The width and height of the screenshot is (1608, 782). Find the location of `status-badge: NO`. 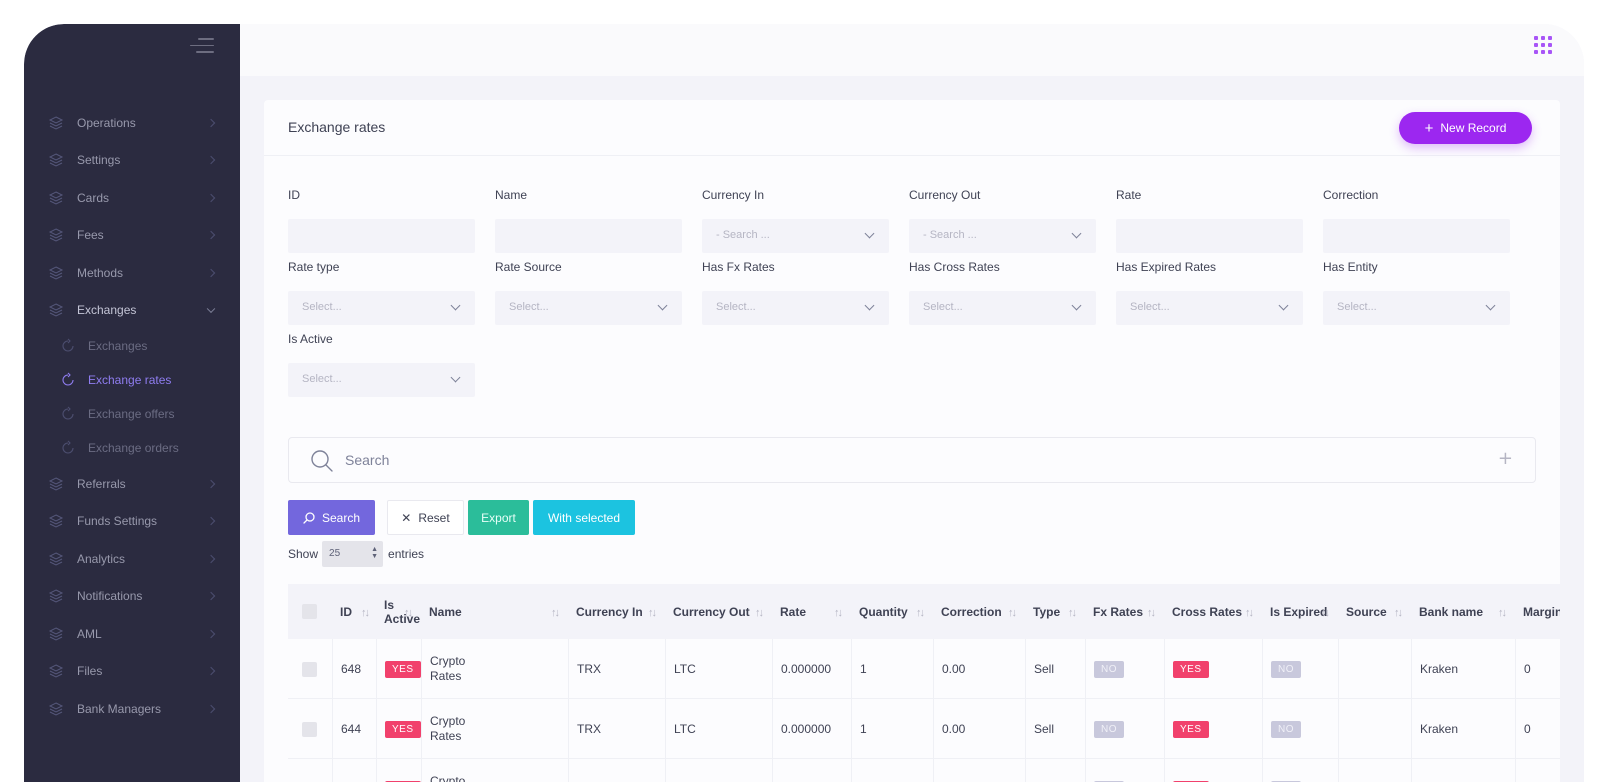

status-badge: NO is located at coordinates (1286, 729).